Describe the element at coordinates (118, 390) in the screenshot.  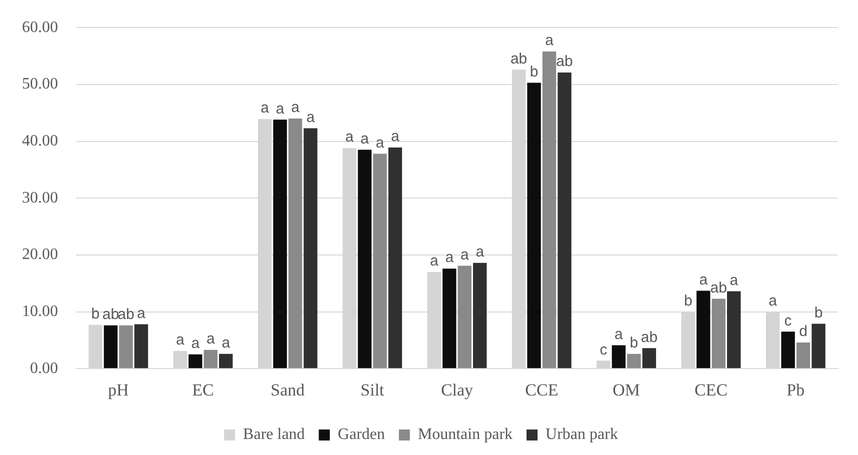
I see `x-tick-label: pH` at that location.